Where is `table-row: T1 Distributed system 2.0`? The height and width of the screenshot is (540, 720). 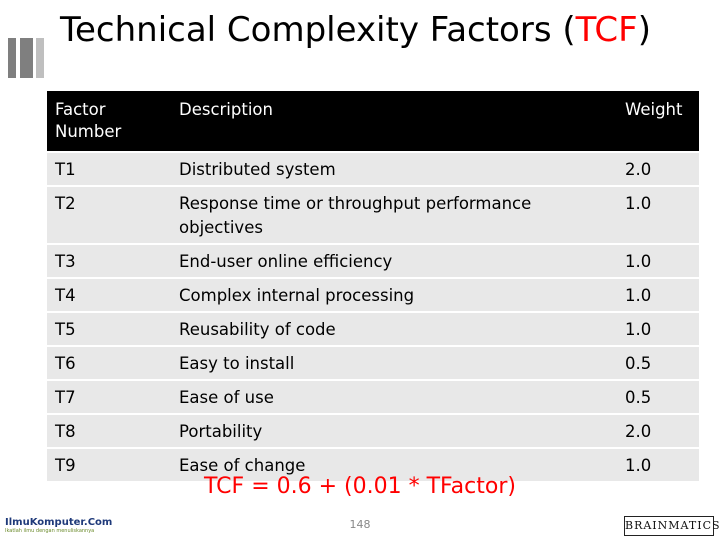 table-row: T1 Distributed system 2.0 is located at coordinates (373, 168).